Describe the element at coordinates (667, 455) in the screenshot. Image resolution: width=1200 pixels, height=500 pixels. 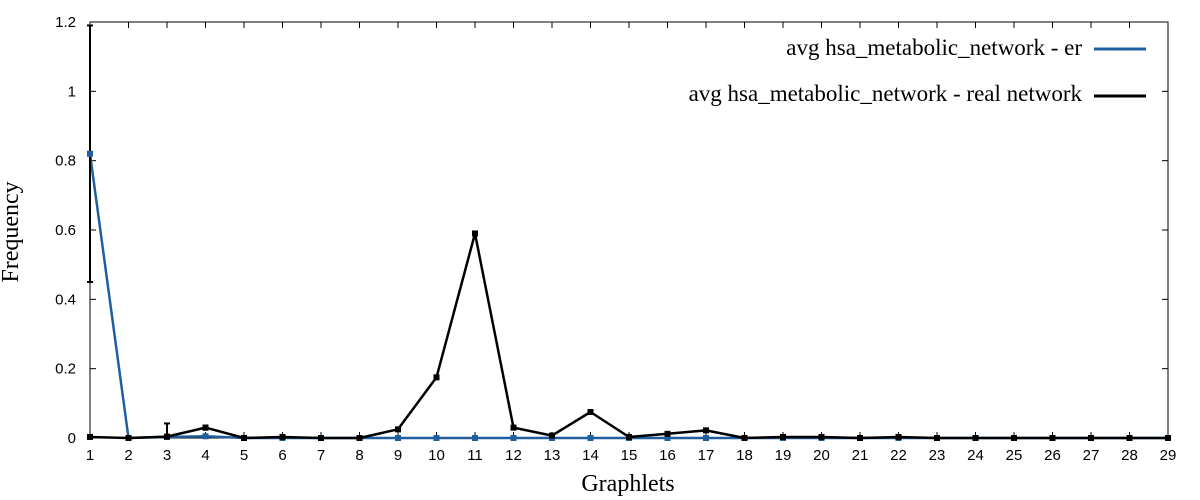
I see `x-tick-label: 16` at that location.